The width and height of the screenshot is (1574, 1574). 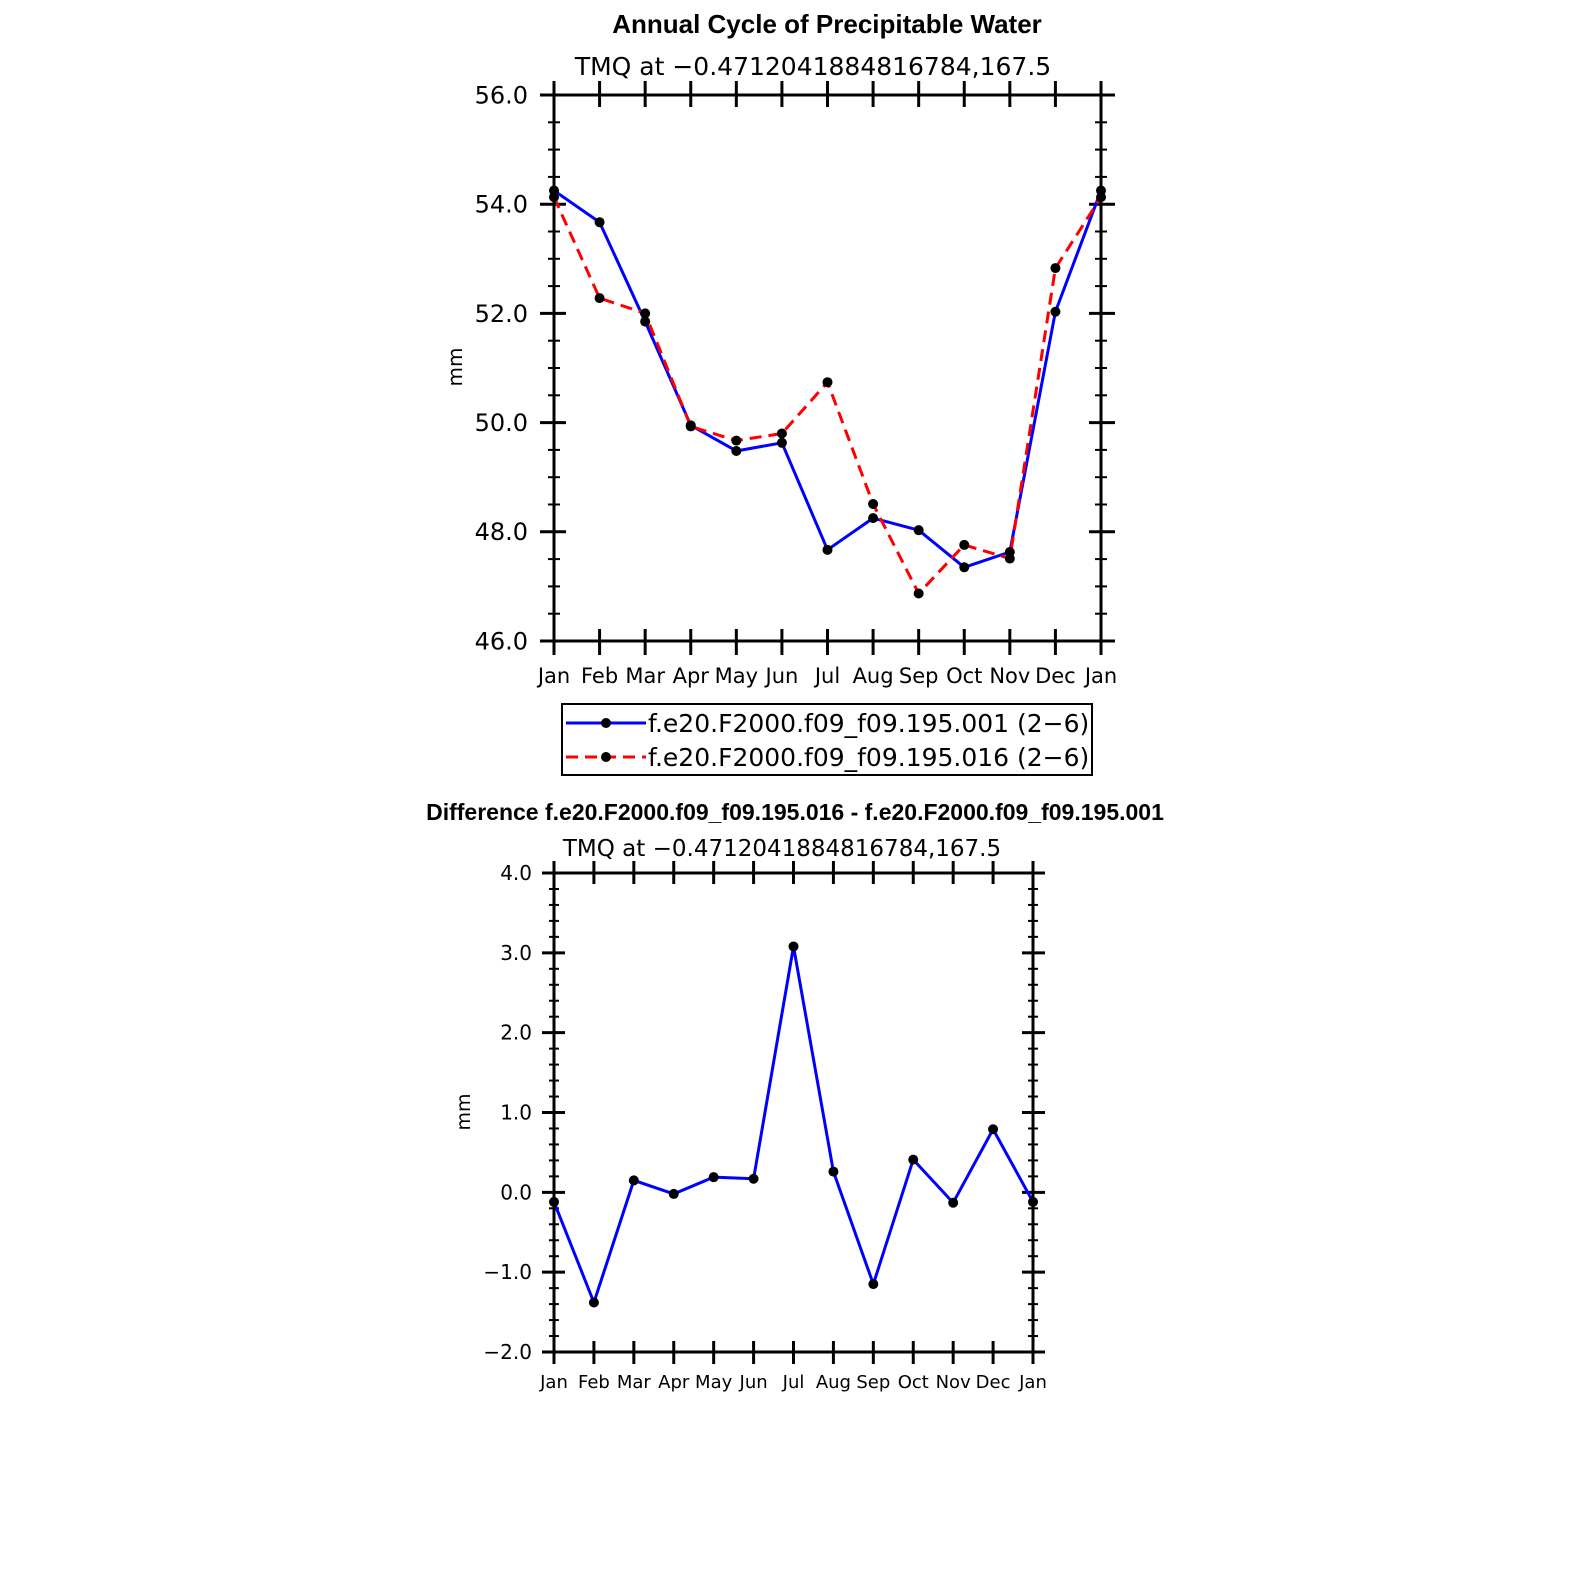 I want to click on y-tick-label: 50.0, so click(x=501, y=423).